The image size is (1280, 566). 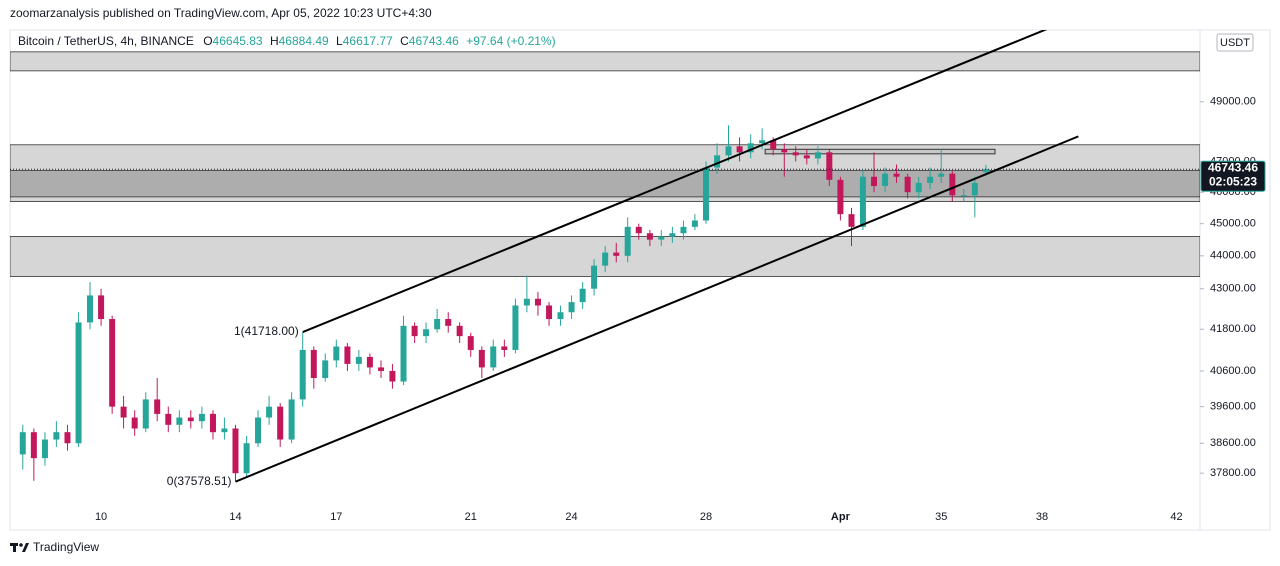 What do you see at coordinates (571, 517) in the screenshot?
I see `x-tick-label: 24` at bounding box center [571, 517].